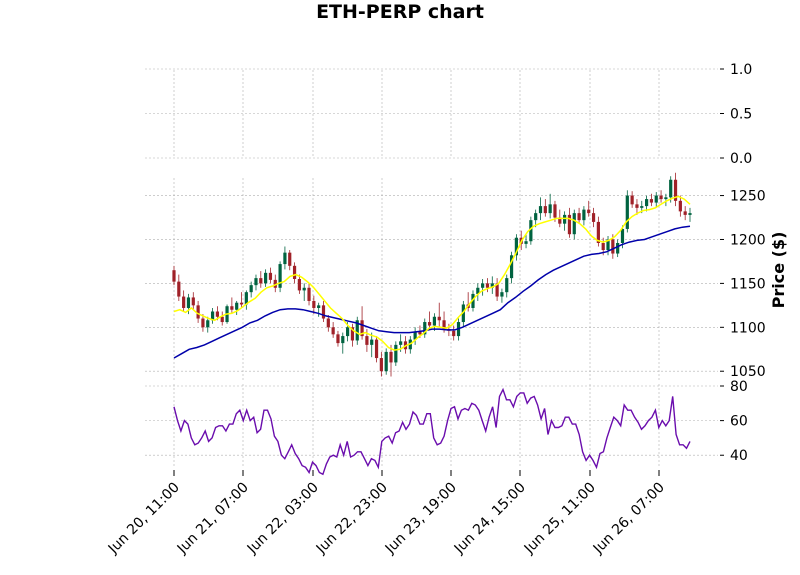 Image resolution: width=800 pixels, height=575 pixels. What do you see at coordinates (144, 519) in the screenshot?
I see `x-tick-label: Jun 20, 11:00` at bounding box center [144, 519].